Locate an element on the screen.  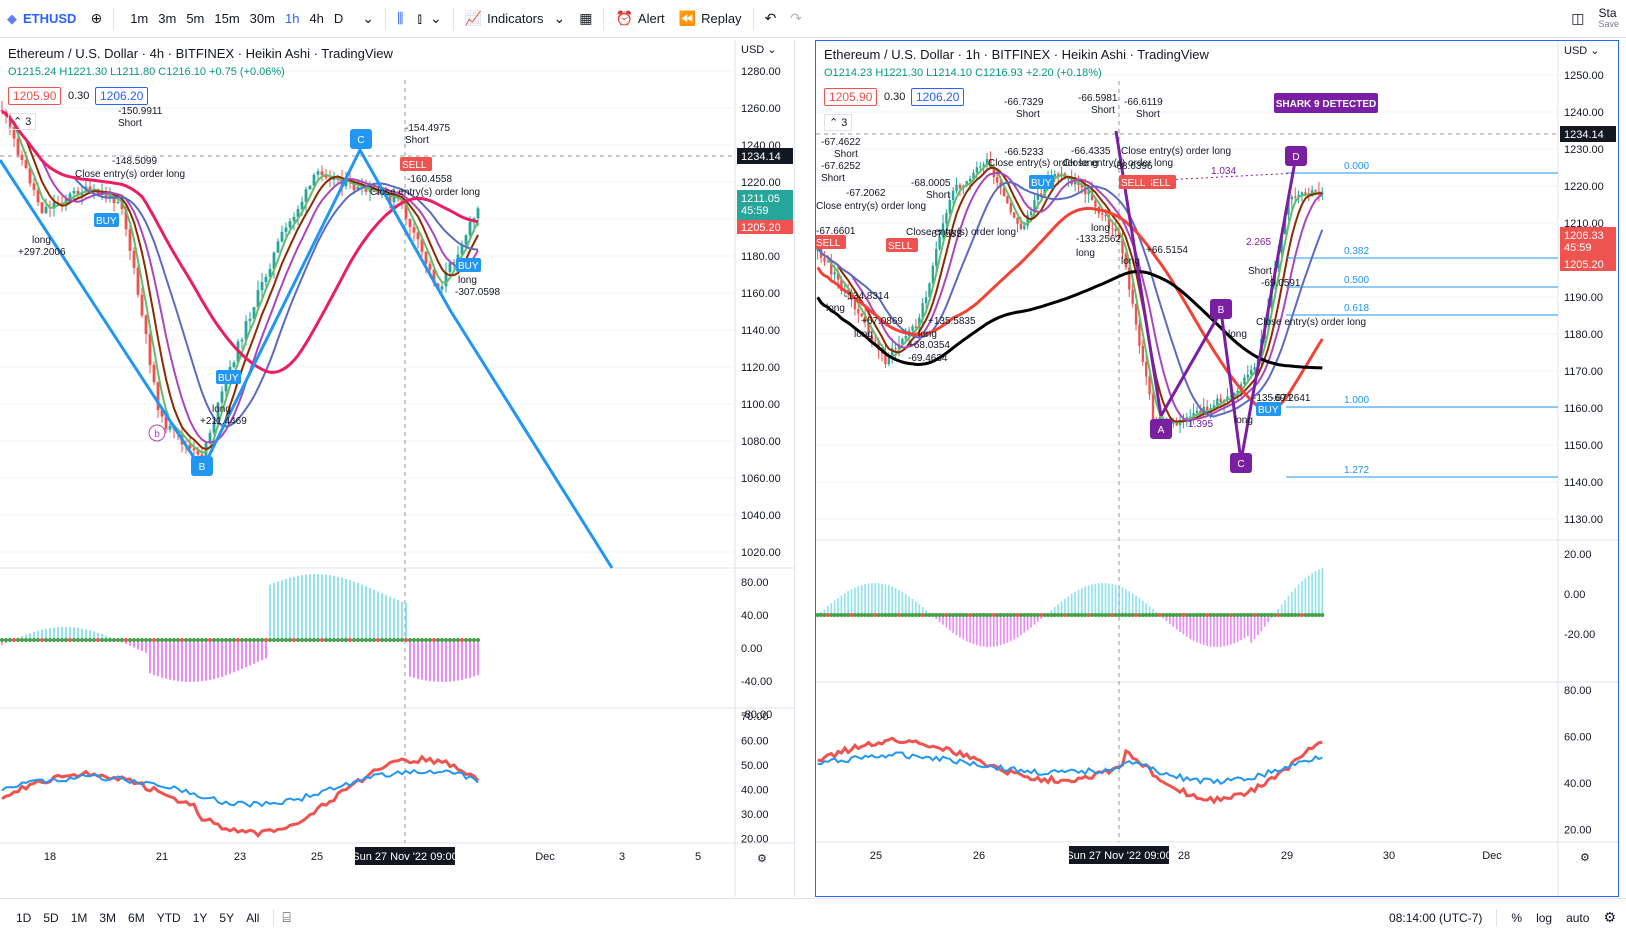
right-sell-price: 1205.90 is located at coordinates (851, 97).